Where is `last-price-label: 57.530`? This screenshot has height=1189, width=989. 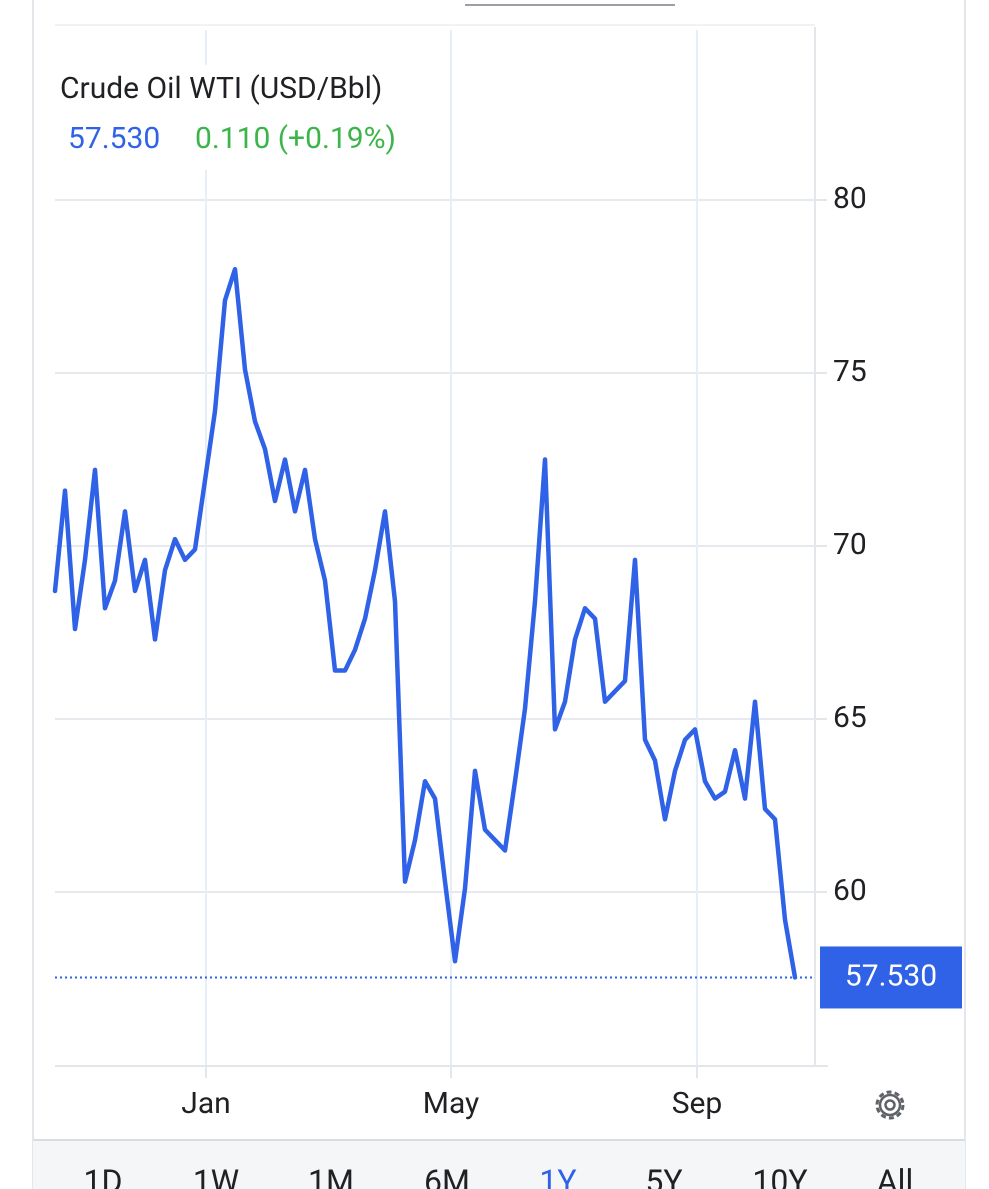
last-price-label: 57.530 is located at coordinates (891, 975).